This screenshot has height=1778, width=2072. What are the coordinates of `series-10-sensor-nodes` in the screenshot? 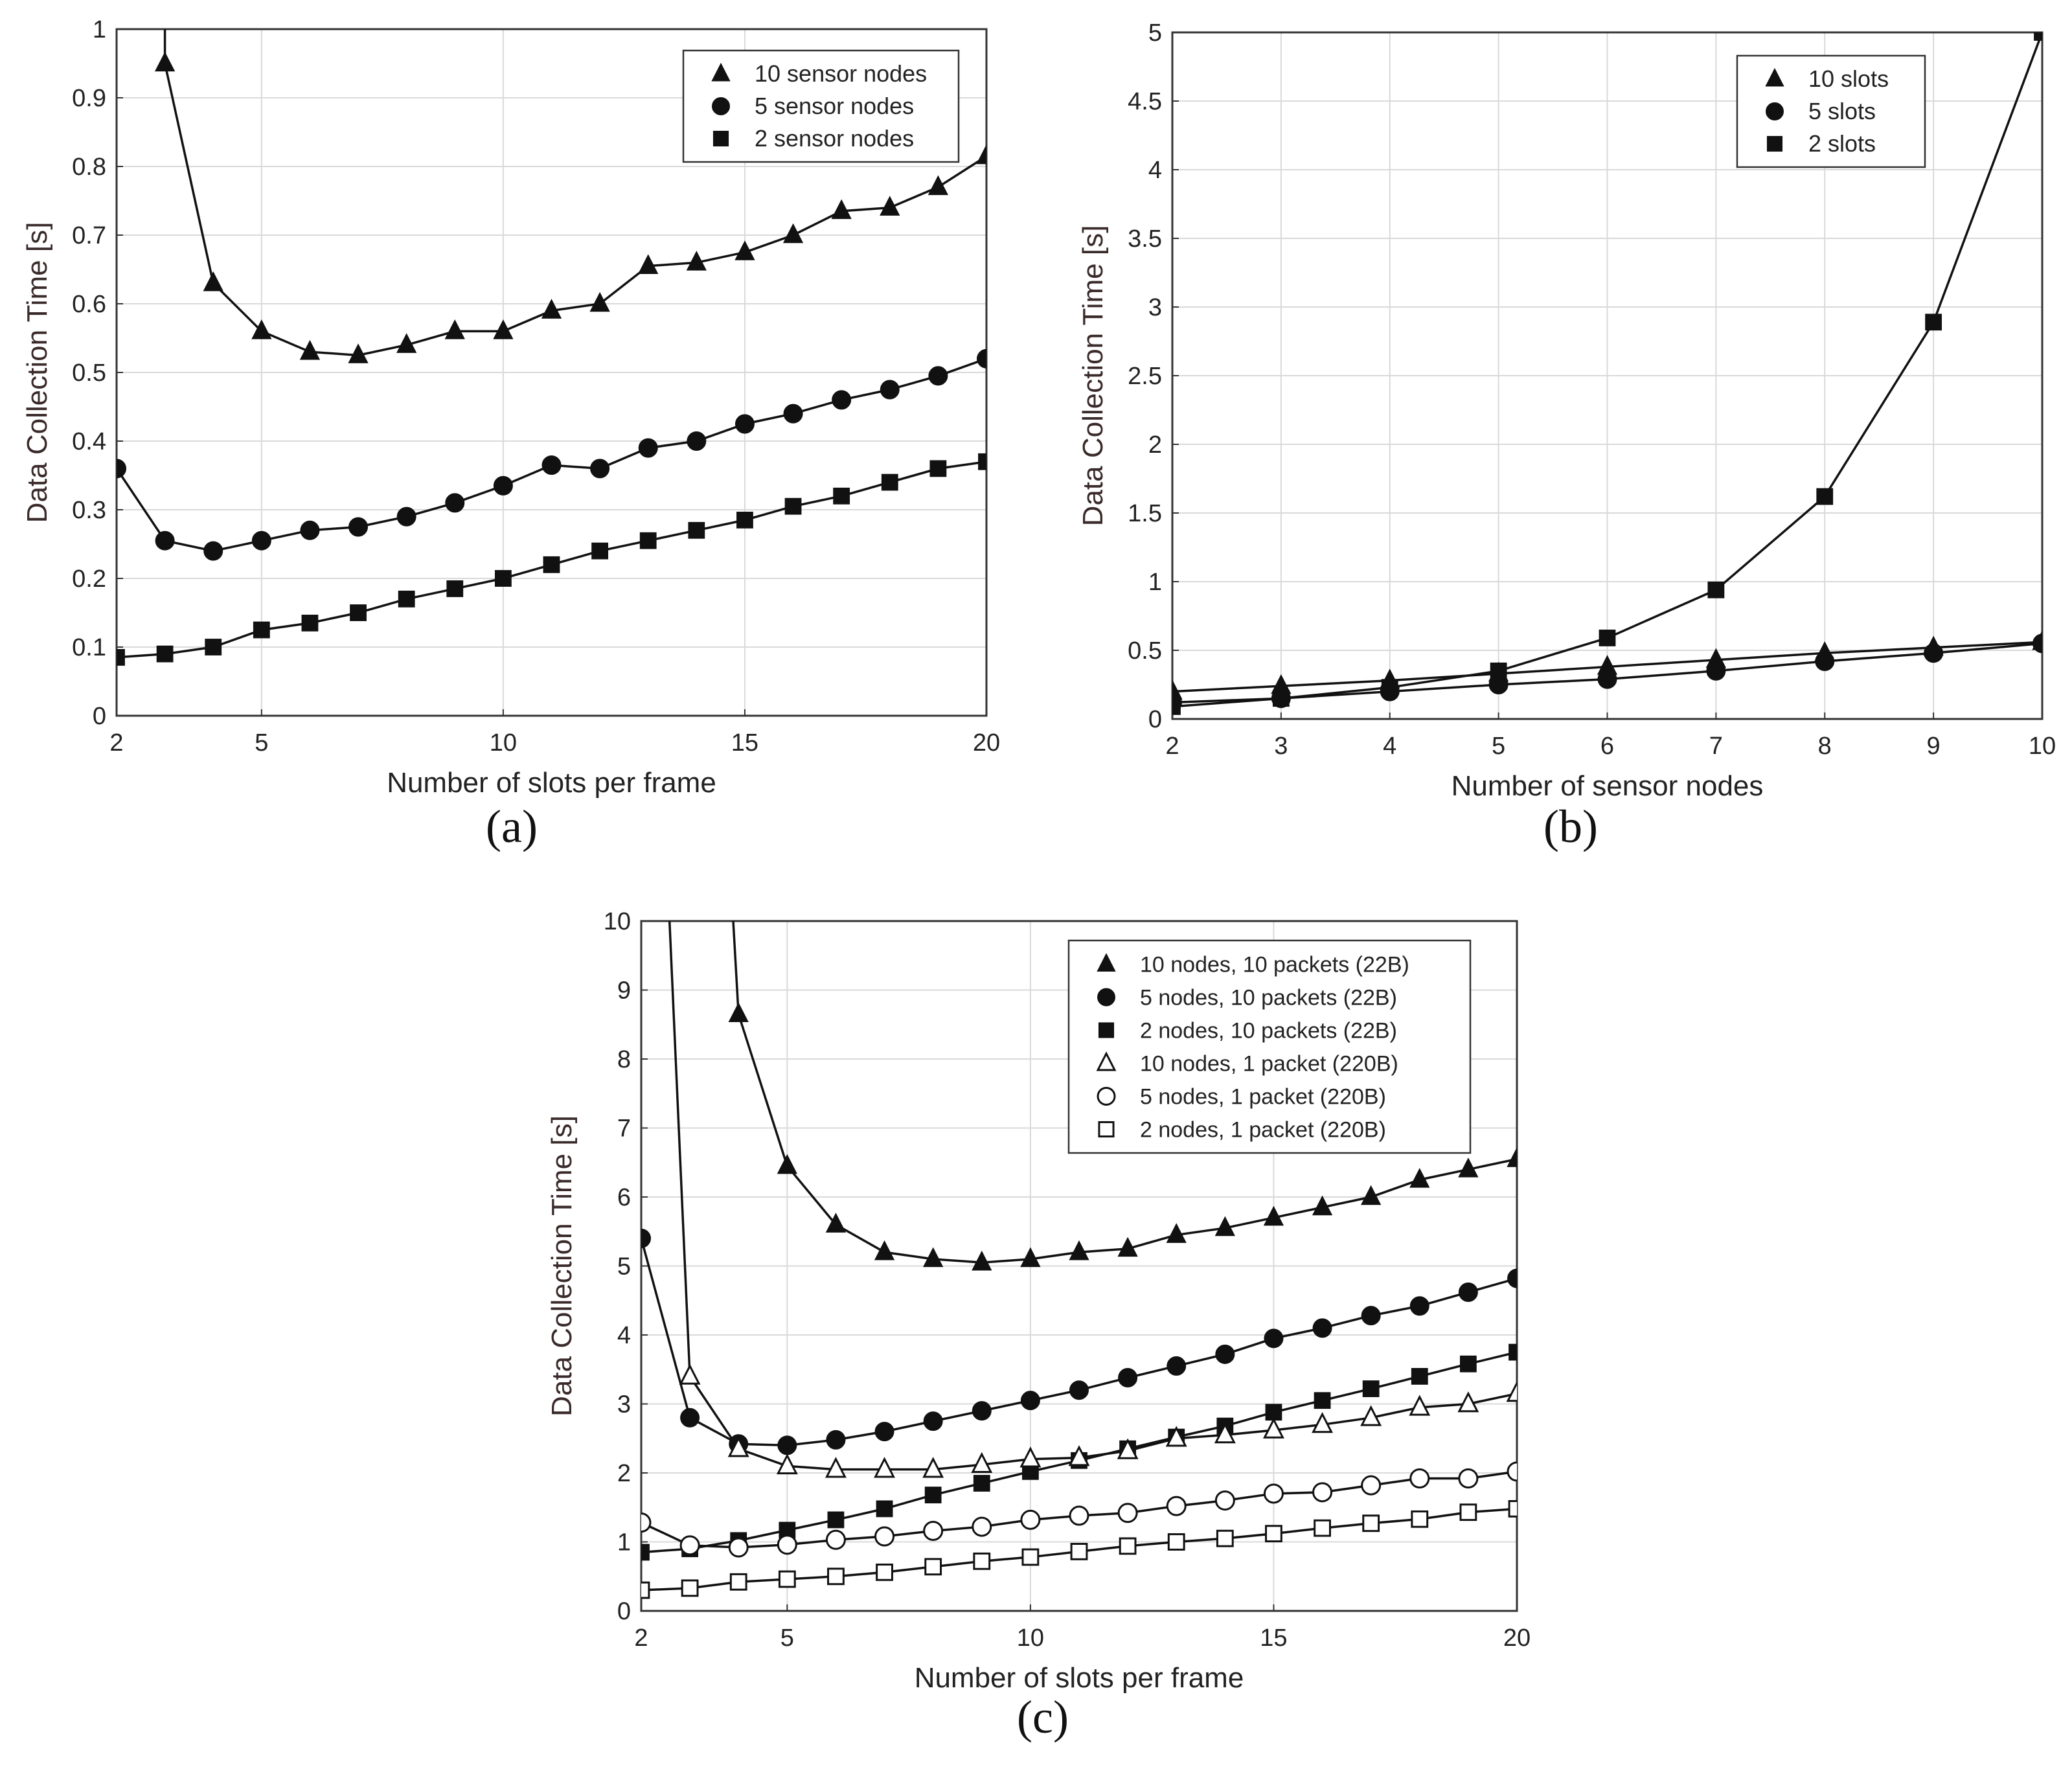 It's located at (570, 196).